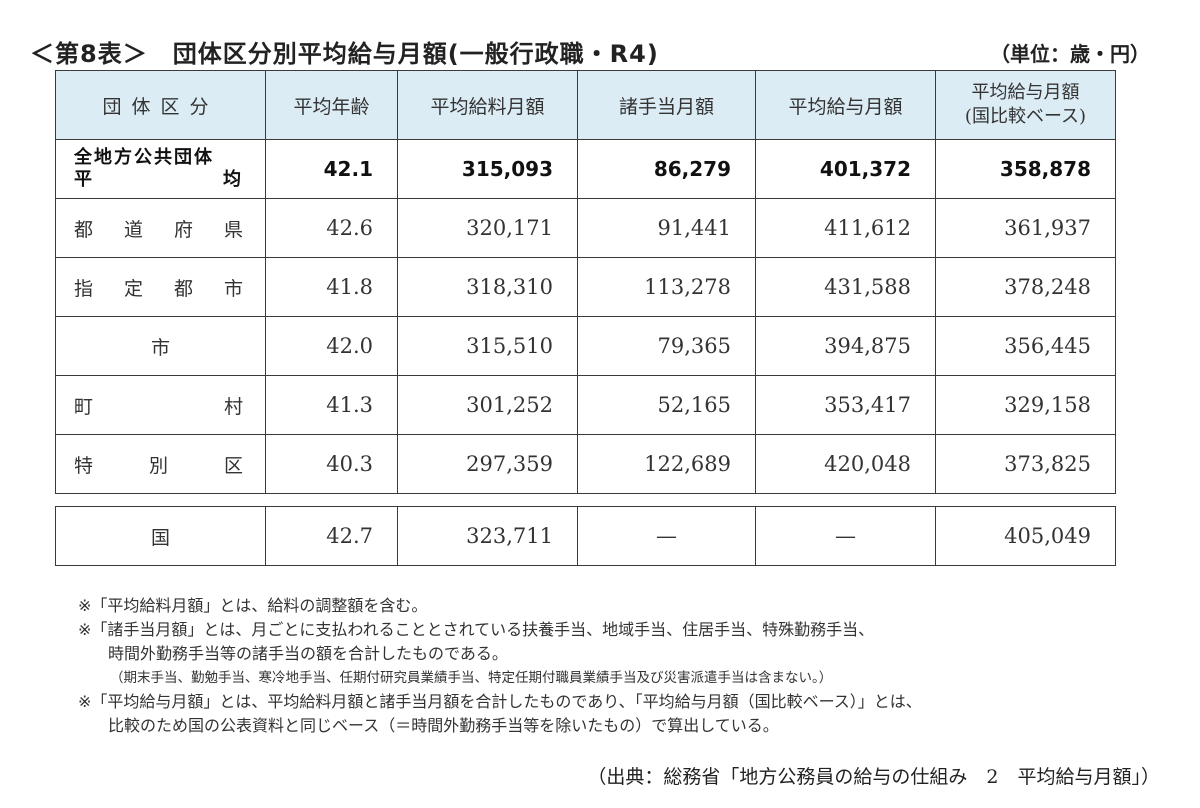 Image resolution: width=1200 pixels, height=808 pixels. What do you see at coordinates (160, 536) in the screenshot?
I see `row-label-national: 国` at bounding box center [160, 536].